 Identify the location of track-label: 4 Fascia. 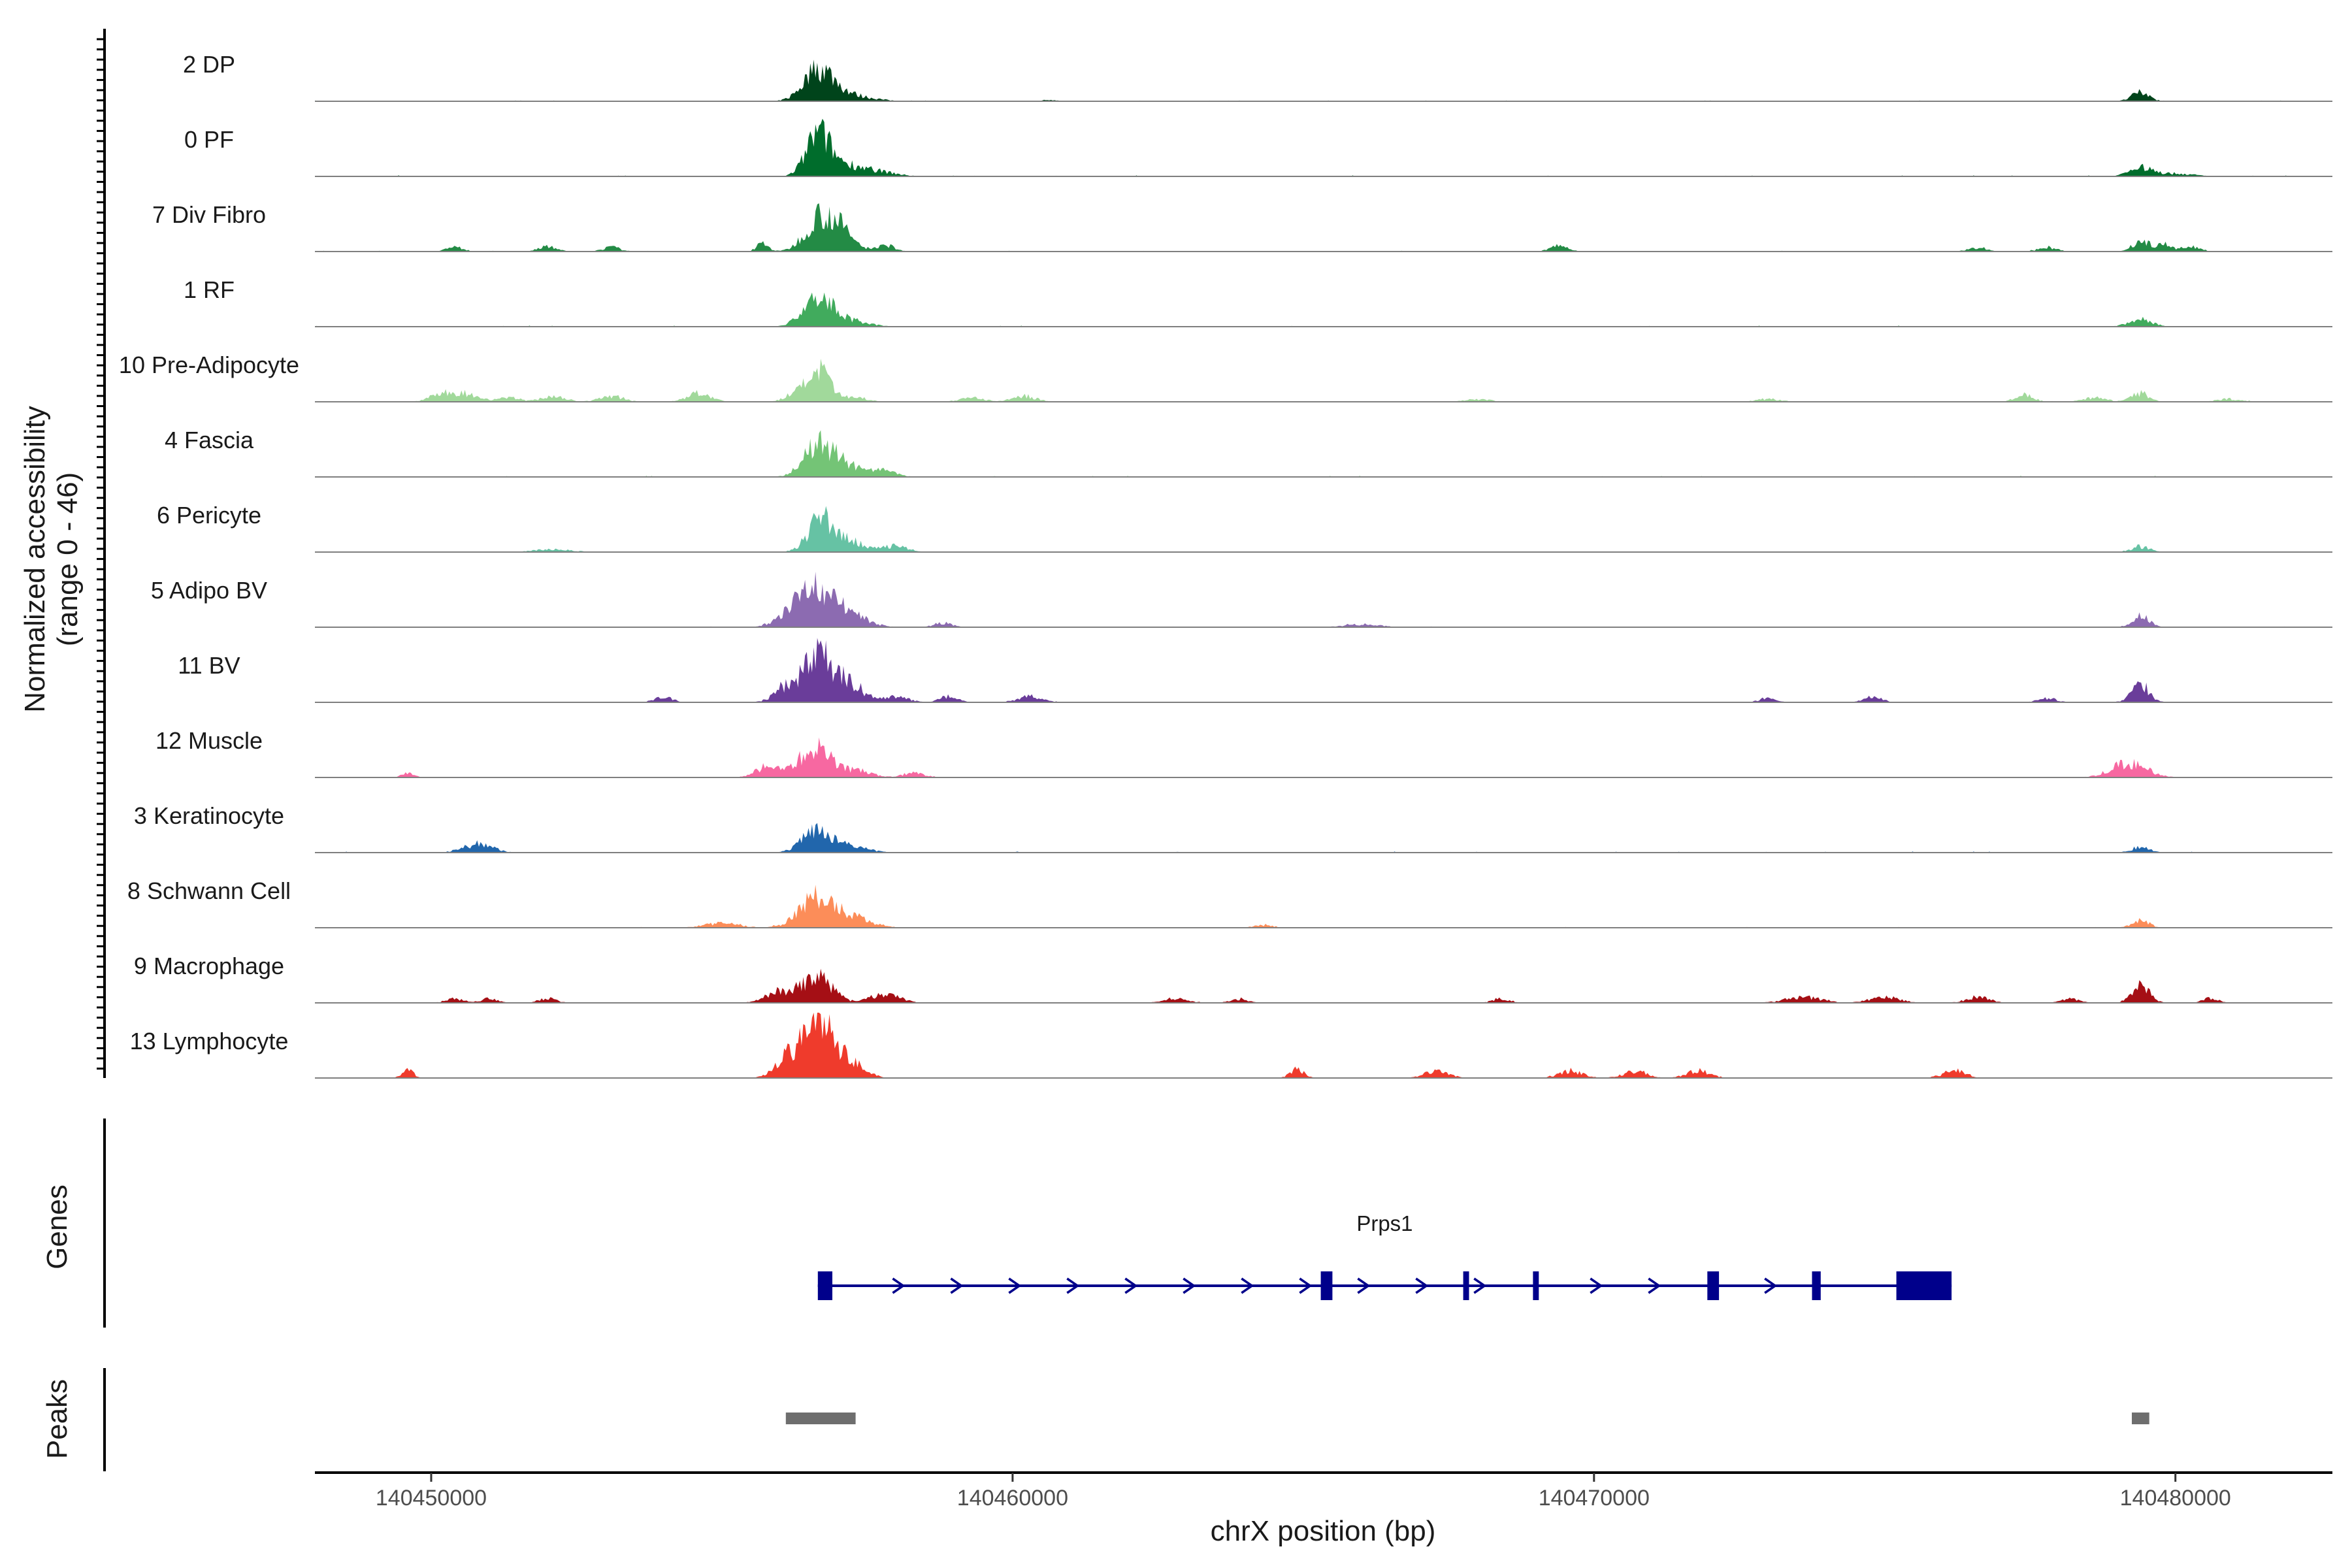
(209, 440).